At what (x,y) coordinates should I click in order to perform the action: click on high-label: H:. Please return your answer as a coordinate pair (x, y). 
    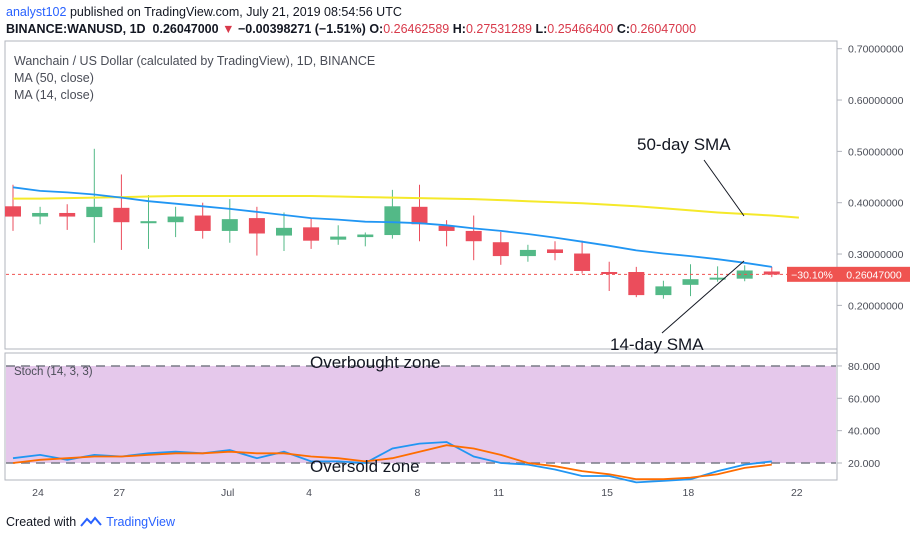
    Looking at the image, I should click on (459, 29).